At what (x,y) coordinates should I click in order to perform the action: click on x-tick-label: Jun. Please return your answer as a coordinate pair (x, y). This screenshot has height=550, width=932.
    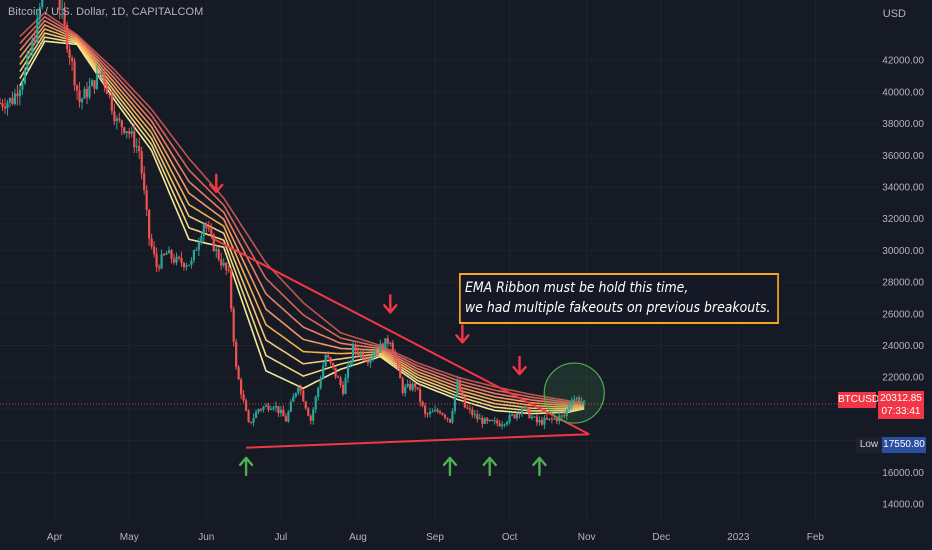
    Looking at the image, I should click on (206, 537).